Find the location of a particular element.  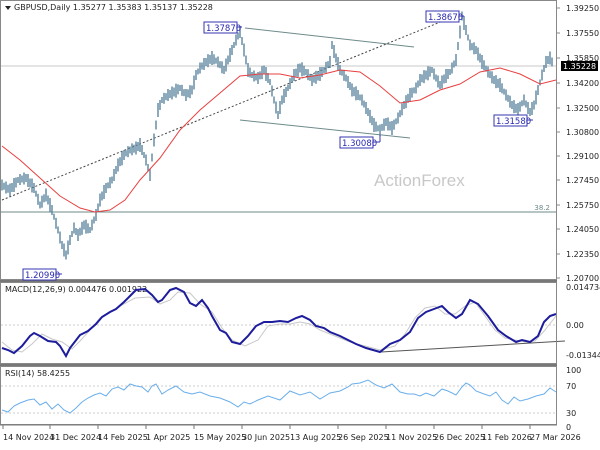

price-tick: 1.27450 is located at coordinates (582, 180).